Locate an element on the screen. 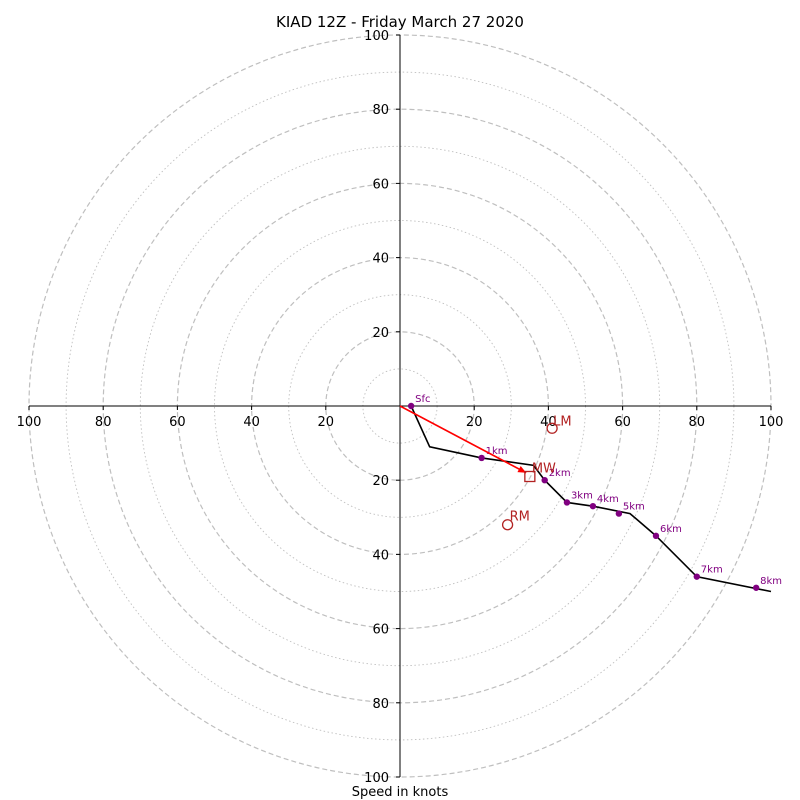  height-label-5km: 5km is located at coordinates (634, 507).